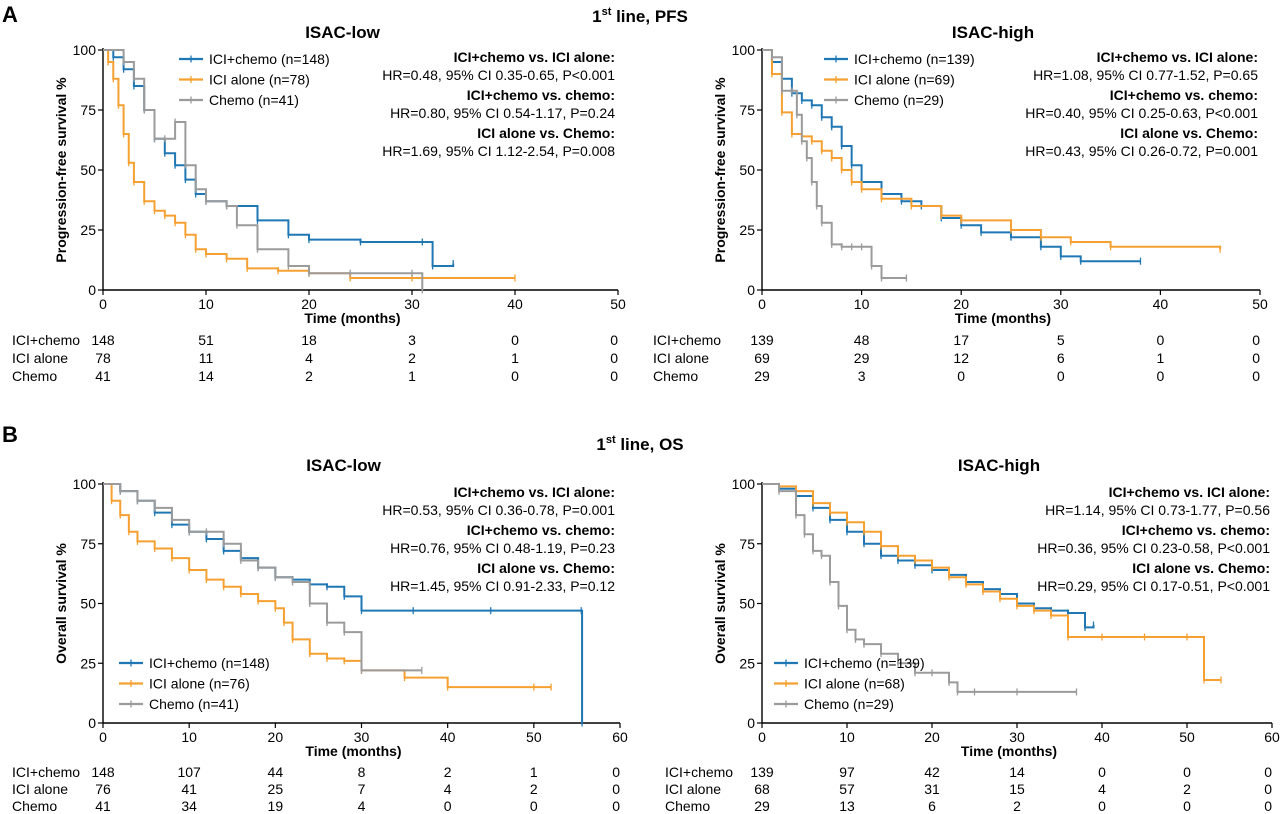 The width and height of the screenshot is (1280, 814). I want to click on legend-label: Chemo (n=29), so click(899, 100).